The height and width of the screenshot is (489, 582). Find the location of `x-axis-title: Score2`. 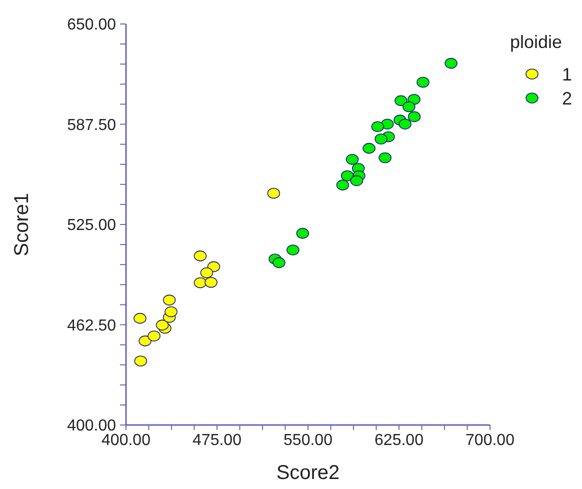

x-axis-title: Score2 is located at coordinates (308, 473).